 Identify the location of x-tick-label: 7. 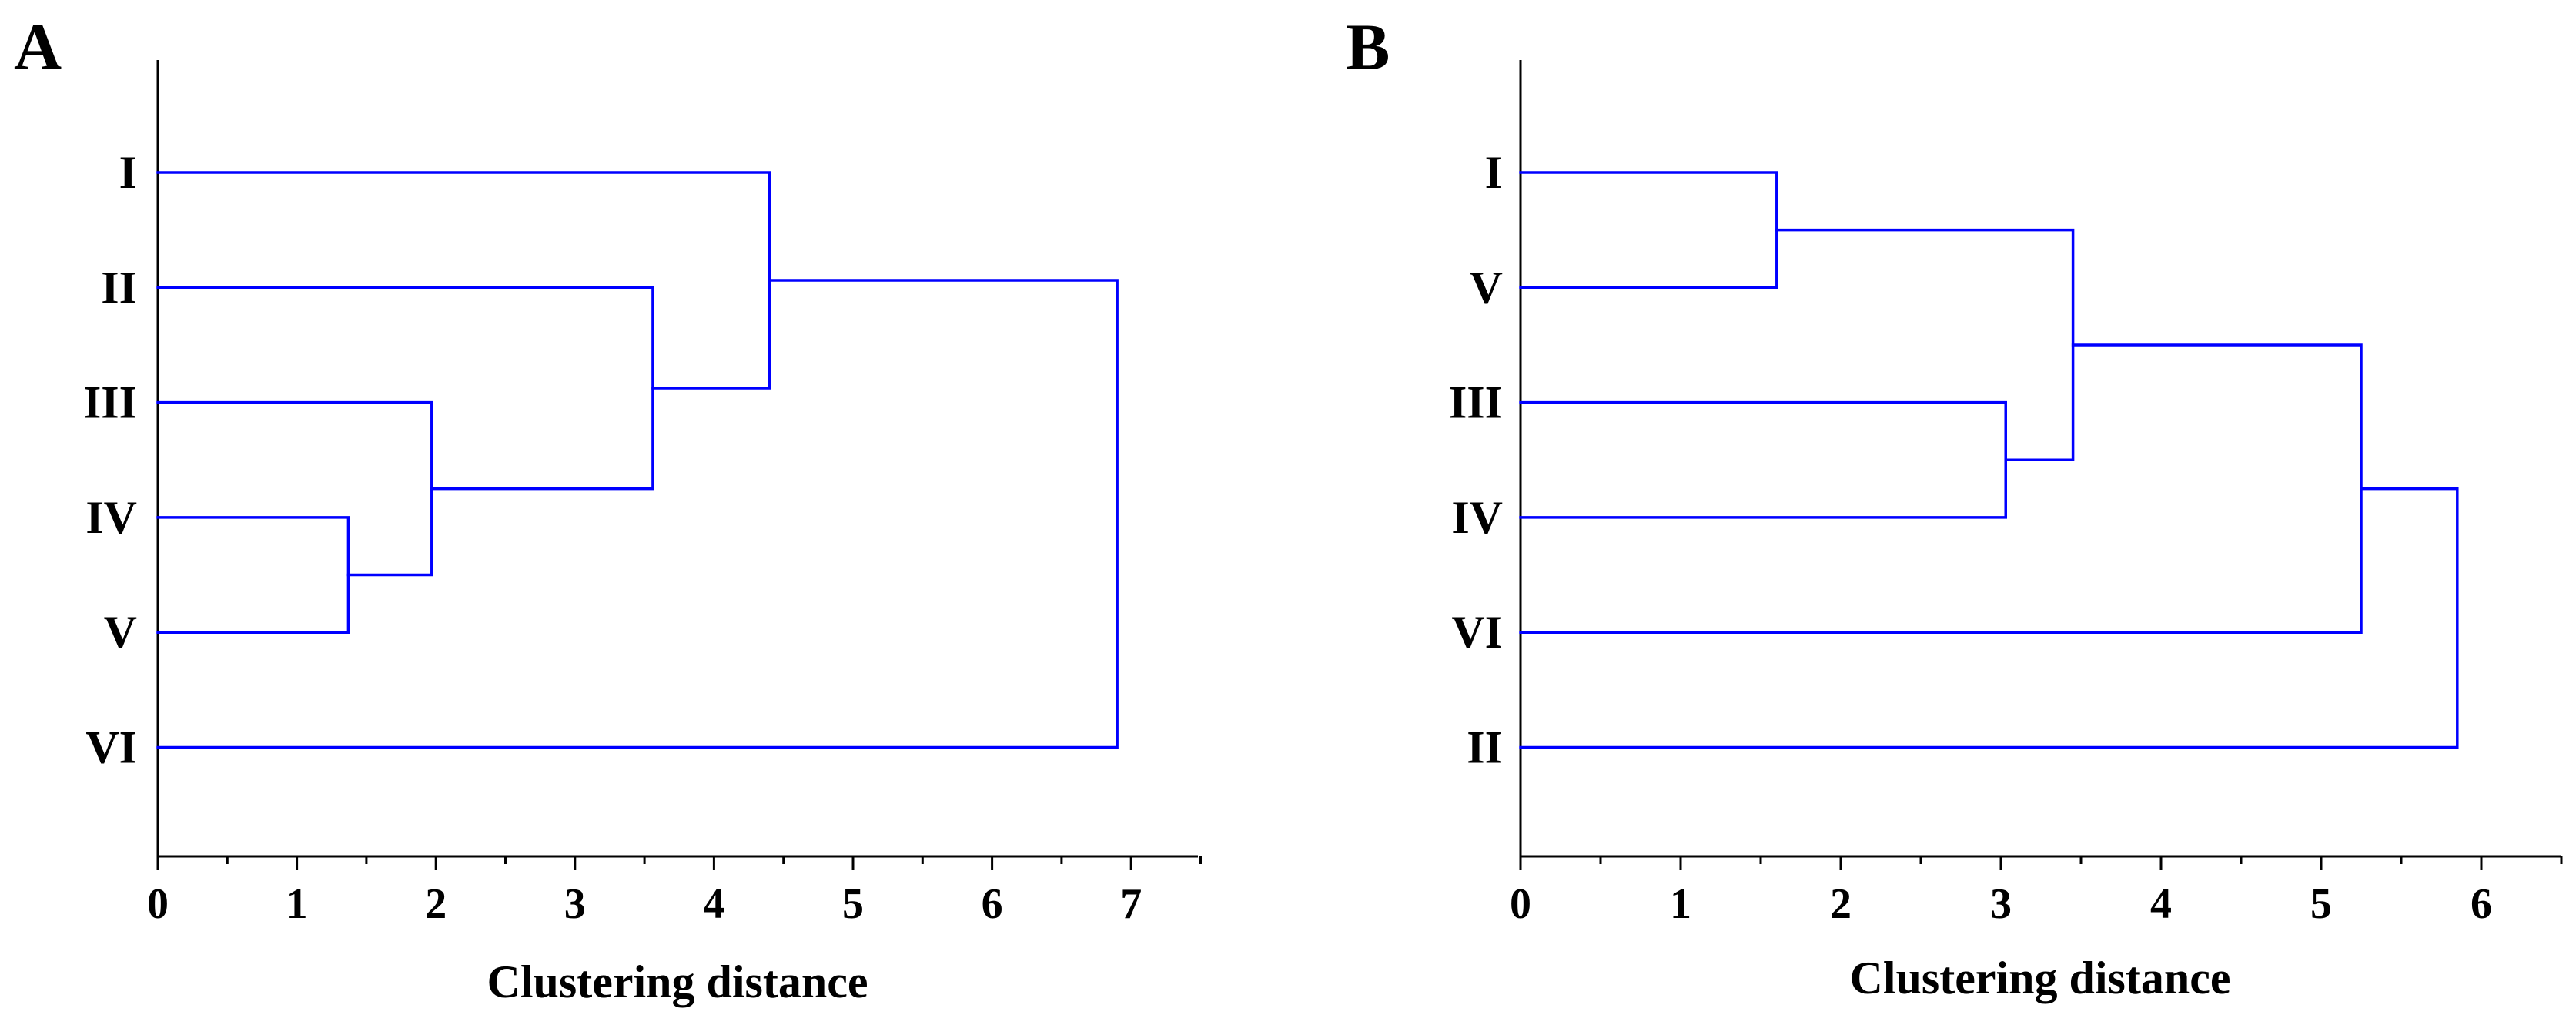
(1131, 904).